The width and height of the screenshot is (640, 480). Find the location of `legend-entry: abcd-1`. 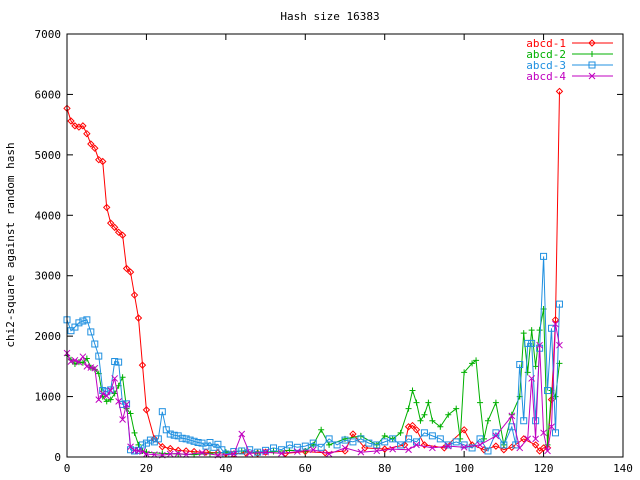

legend-entry: abcd-1 is located at coordinates (569, 43).